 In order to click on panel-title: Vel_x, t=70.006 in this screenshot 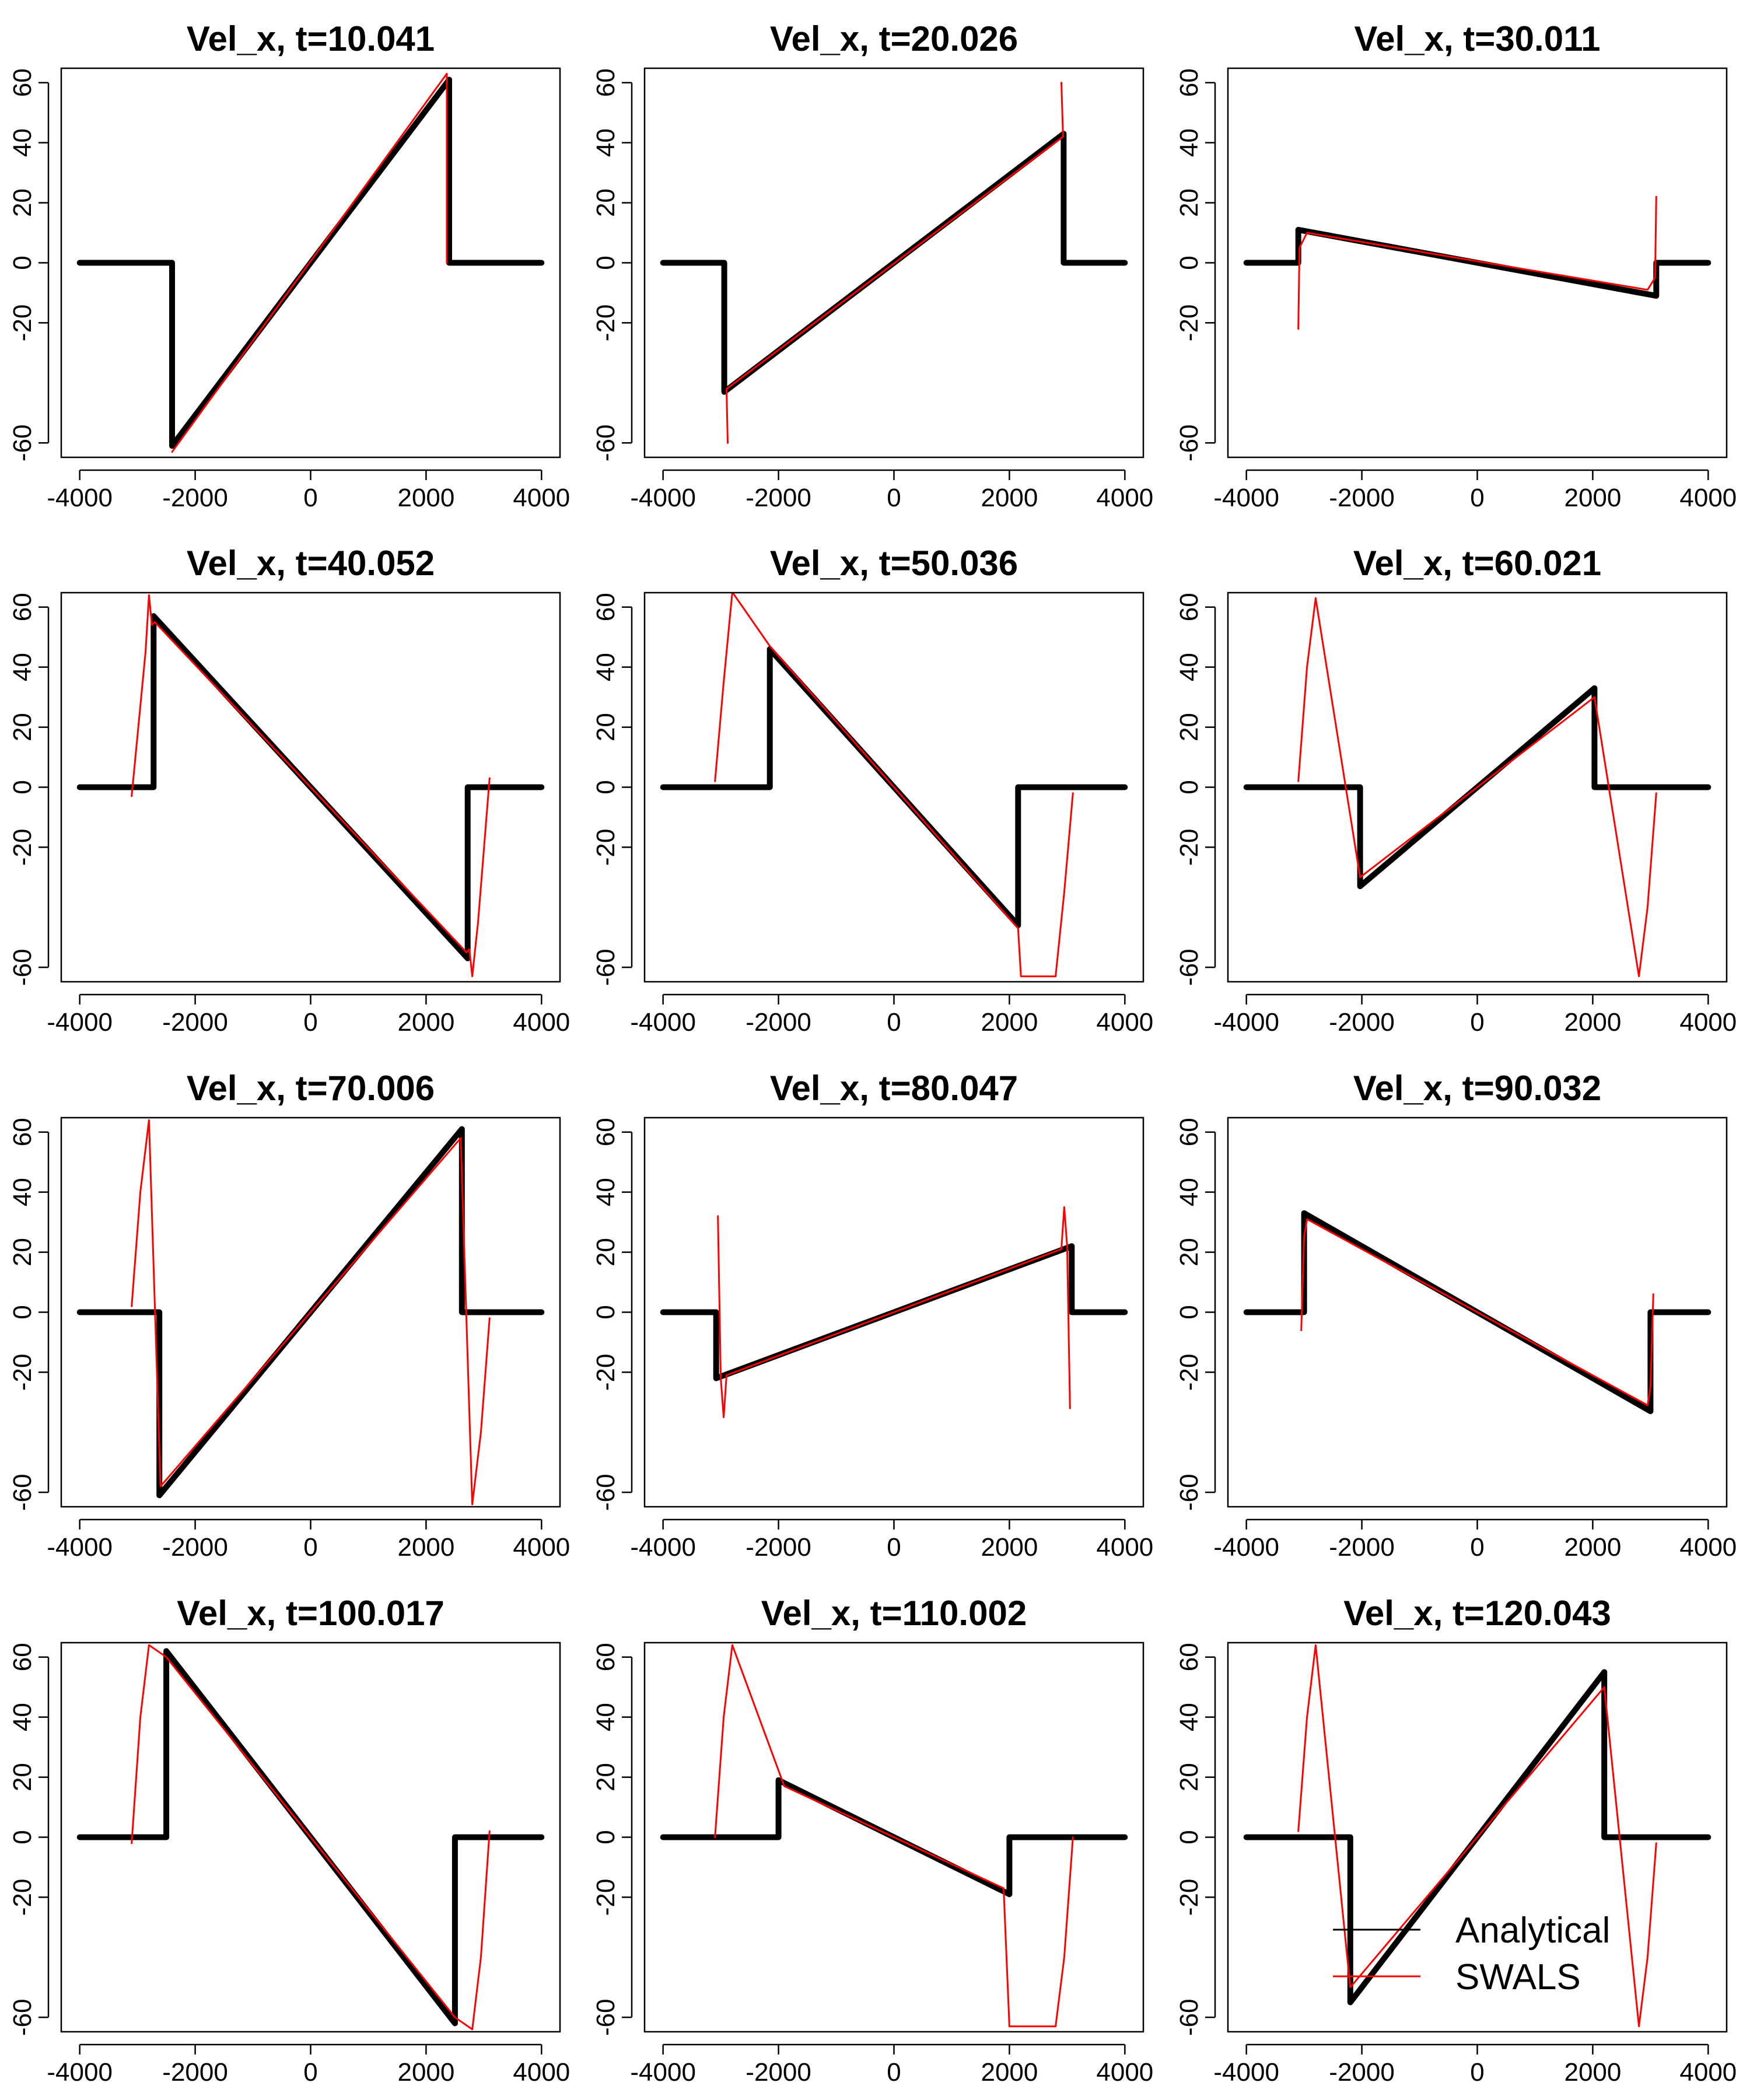, I will do `click(311, 1088)`.